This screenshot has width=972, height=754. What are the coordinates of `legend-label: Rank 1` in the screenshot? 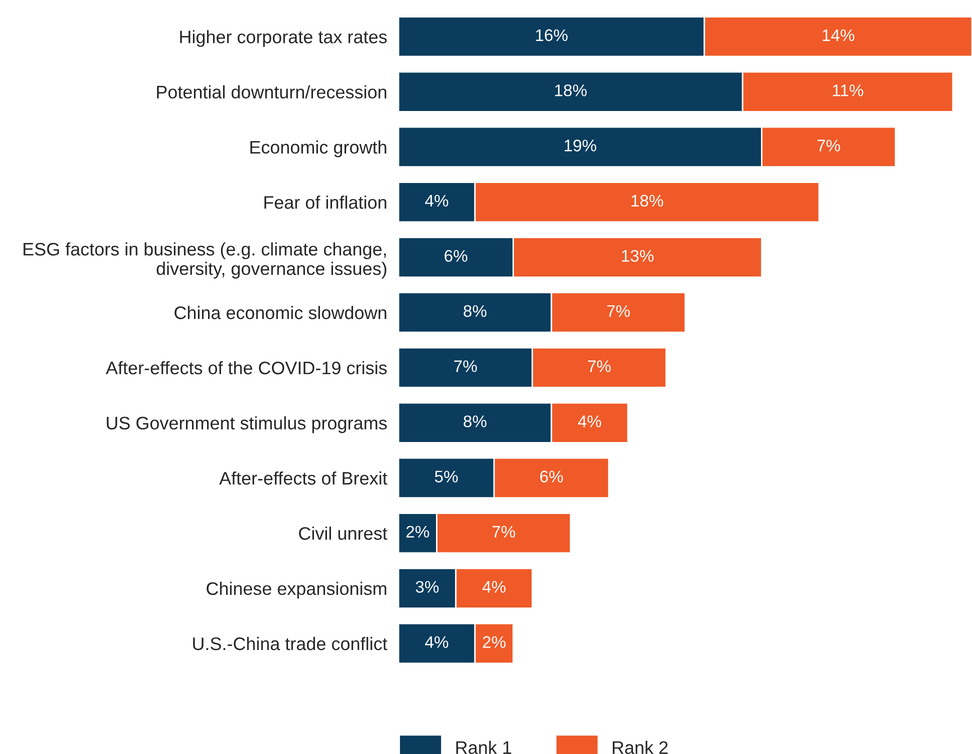 It's located at (484, 747).